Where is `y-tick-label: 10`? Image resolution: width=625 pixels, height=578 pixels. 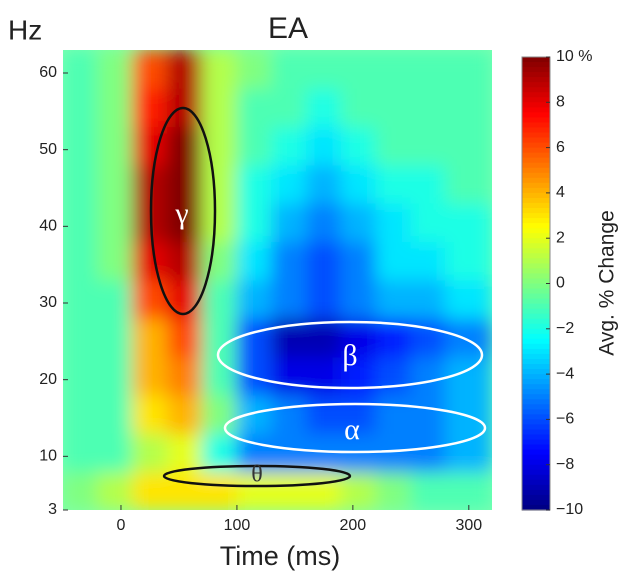 y-tick-label: 10 is located at coordinates (48, 456).